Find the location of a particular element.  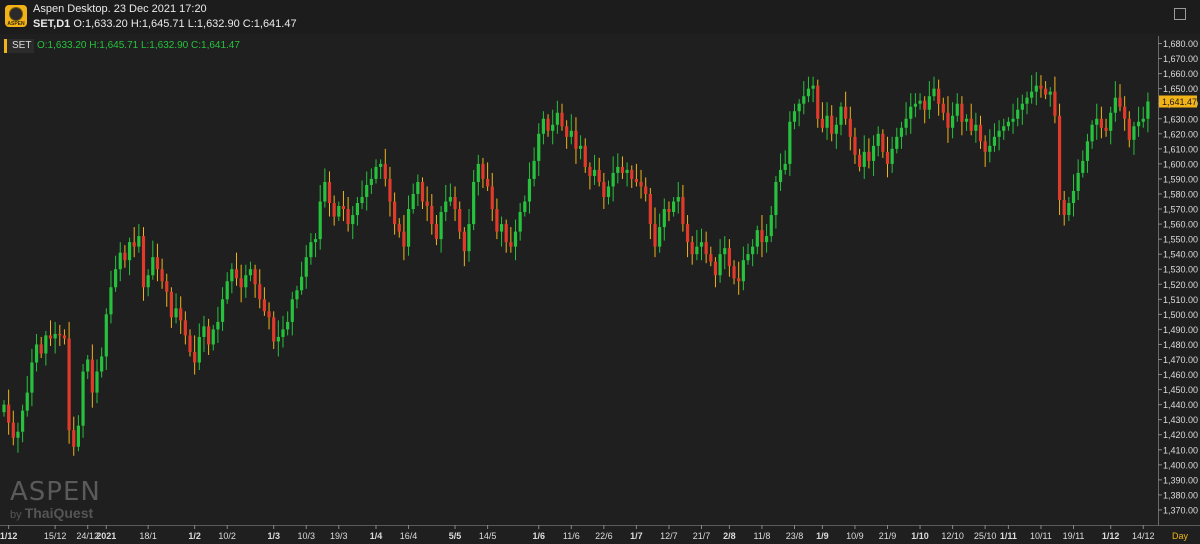

price-tick-label: 1,540.00 is located at coordinates (1180, 255).